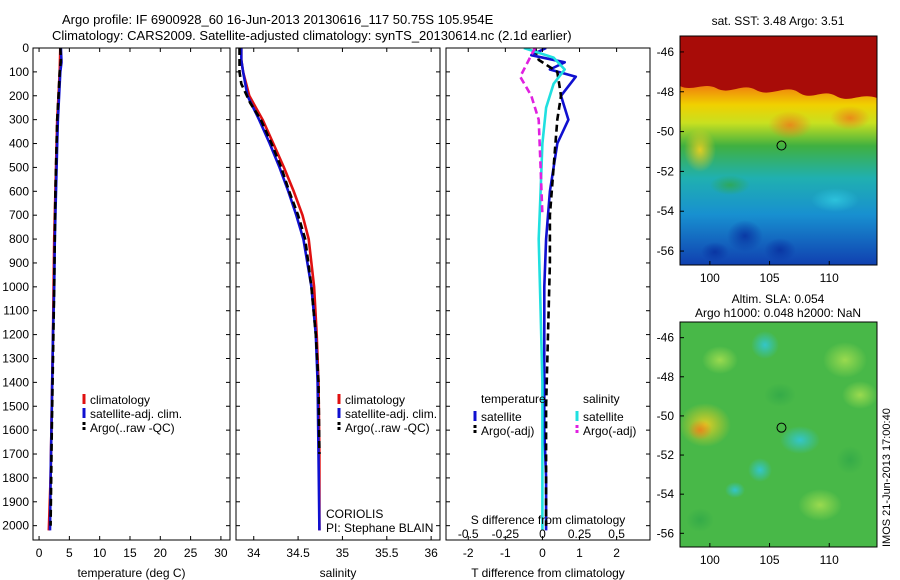  I want to click on salinity-xlabel: salinity, so click(338, 573).